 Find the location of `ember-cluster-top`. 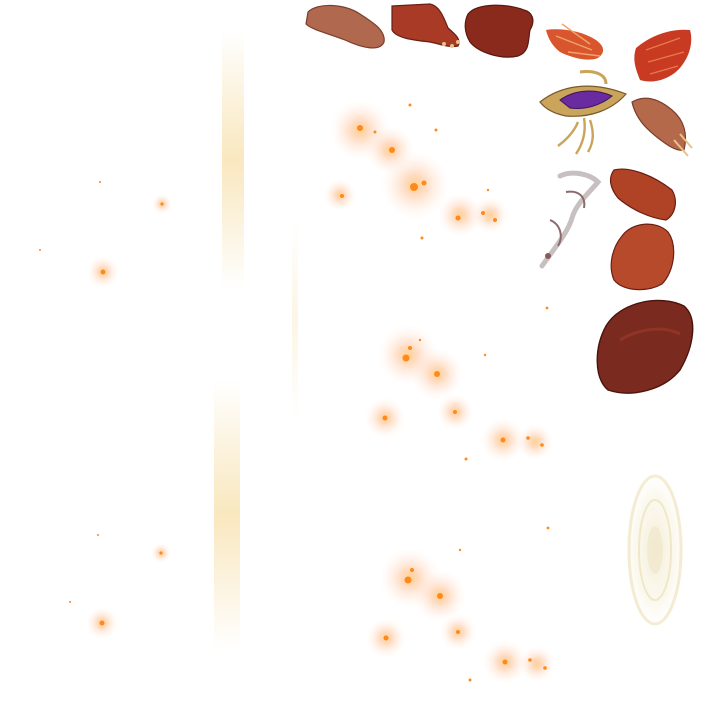

ember-cluster-top is located at coordinates (416, 170).